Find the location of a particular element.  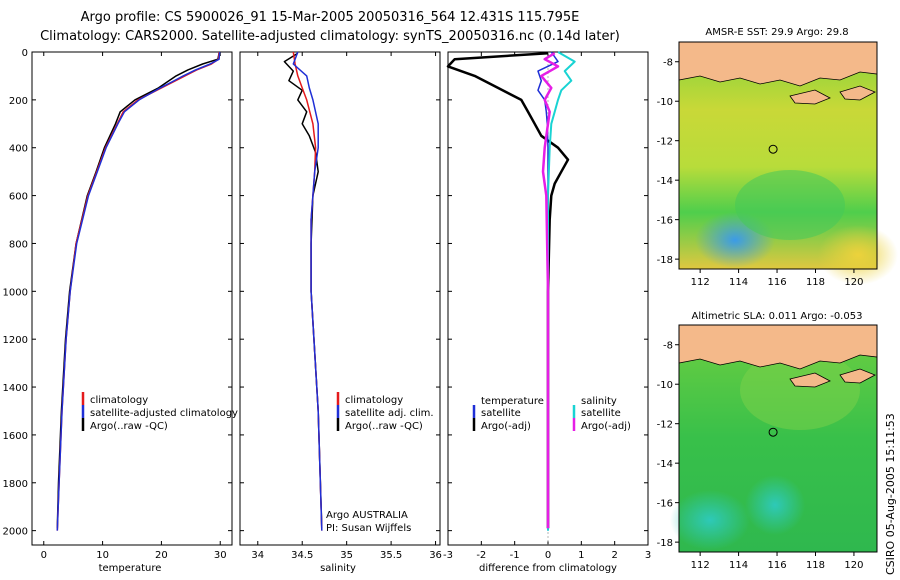

y-tick-label: 1000 is located at coordinates (15, 292).